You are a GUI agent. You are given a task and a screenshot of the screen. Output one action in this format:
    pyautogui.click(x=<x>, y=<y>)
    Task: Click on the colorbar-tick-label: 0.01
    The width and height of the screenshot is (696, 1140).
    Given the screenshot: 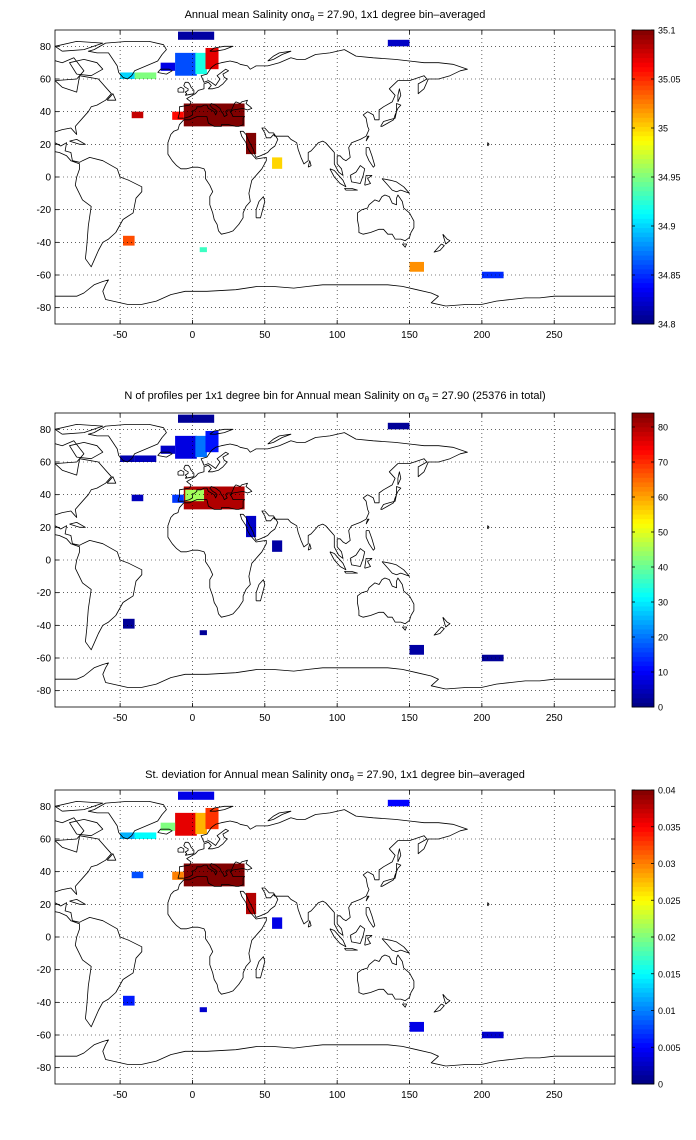 What is the action you would take?
    pyautogui.click(x=667, y=1011)
    